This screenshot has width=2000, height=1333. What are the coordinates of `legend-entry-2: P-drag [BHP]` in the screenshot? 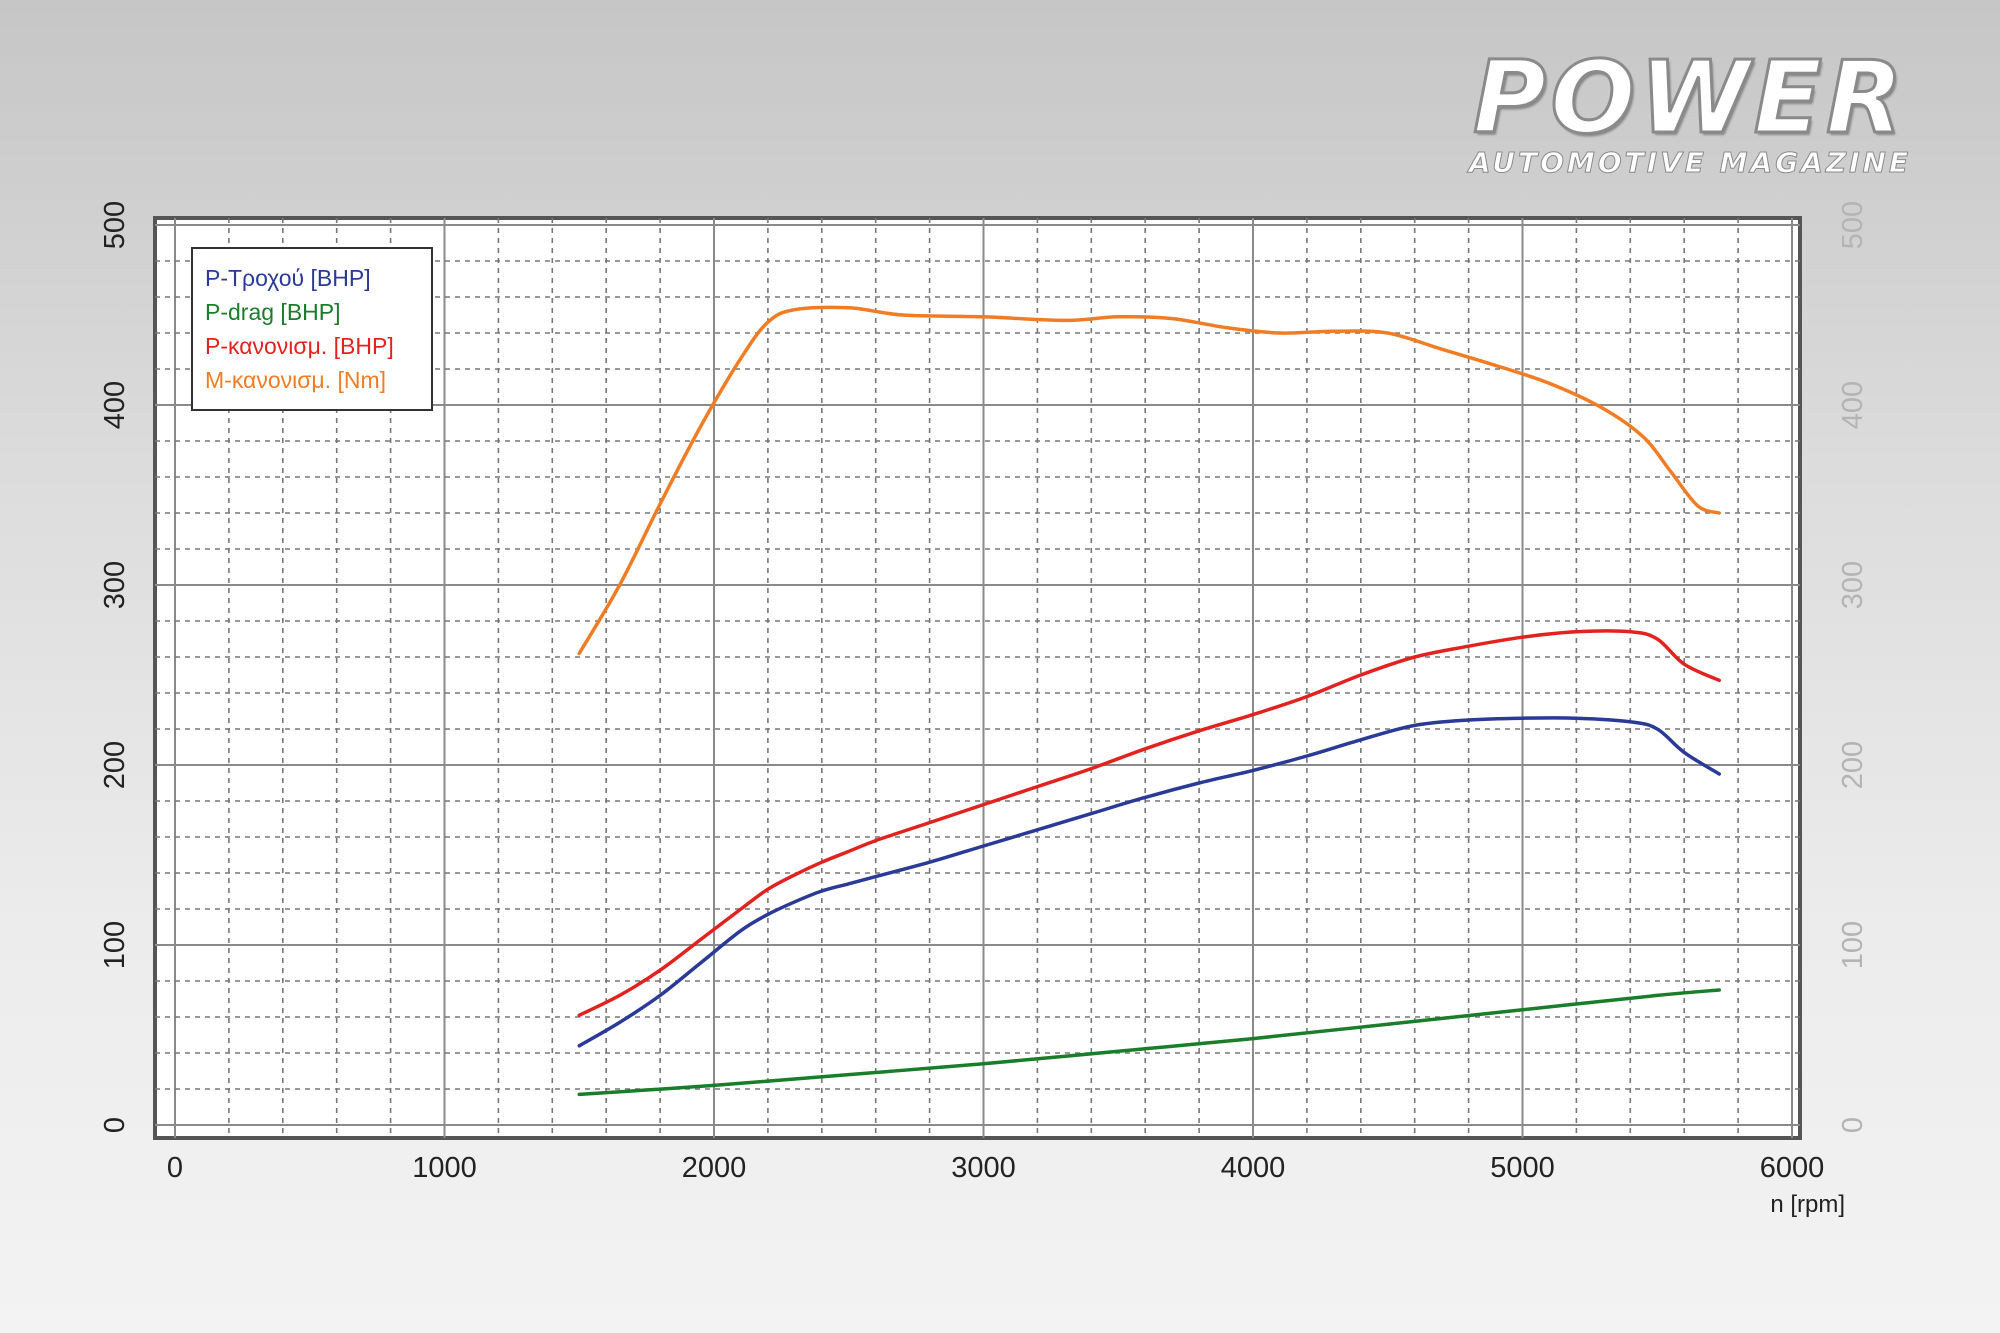 It's located at (273, 312).